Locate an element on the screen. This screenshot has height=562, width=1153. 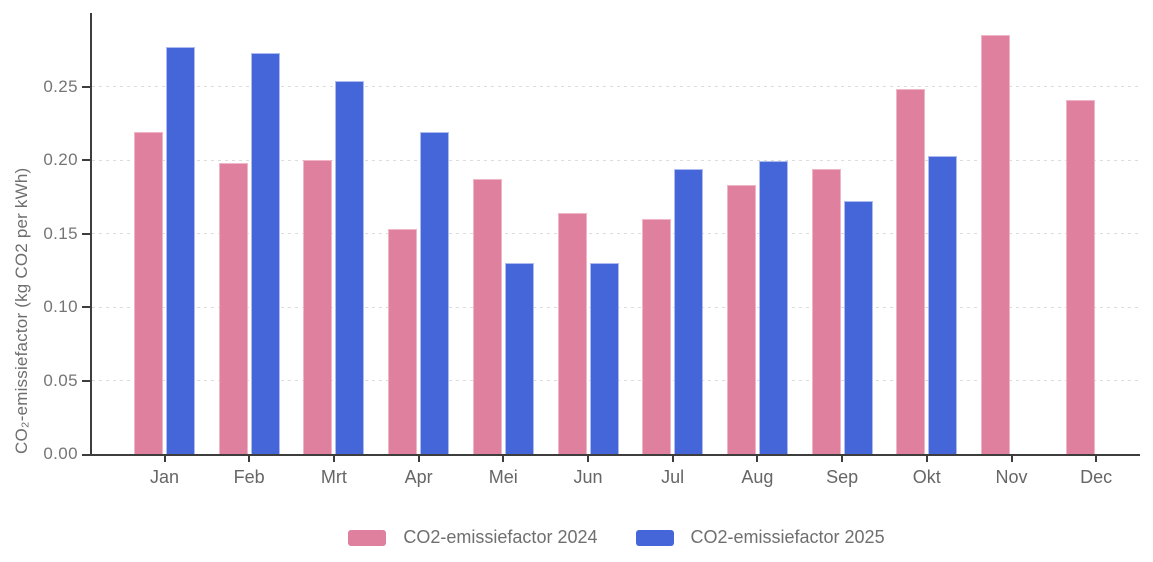
bar-2024-feb is located at coordinates (233, 308).